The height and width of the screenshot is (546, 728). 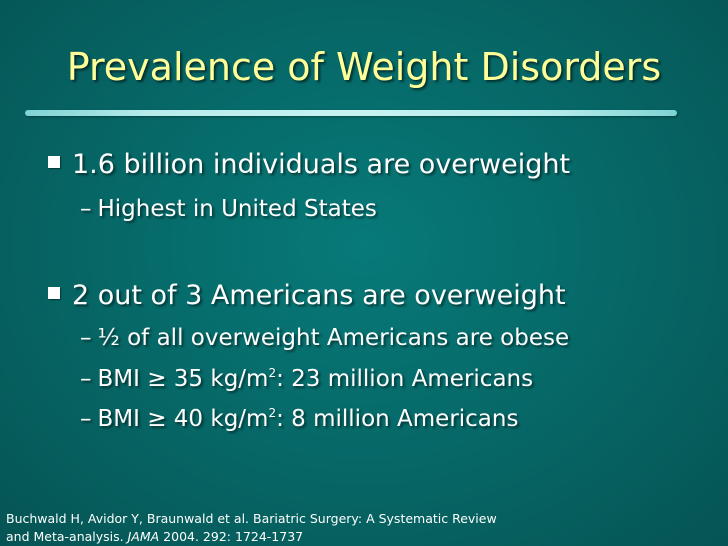 I want to click on sub-bullet-1-1: – Highest in United States, so click(x=228, y=209).